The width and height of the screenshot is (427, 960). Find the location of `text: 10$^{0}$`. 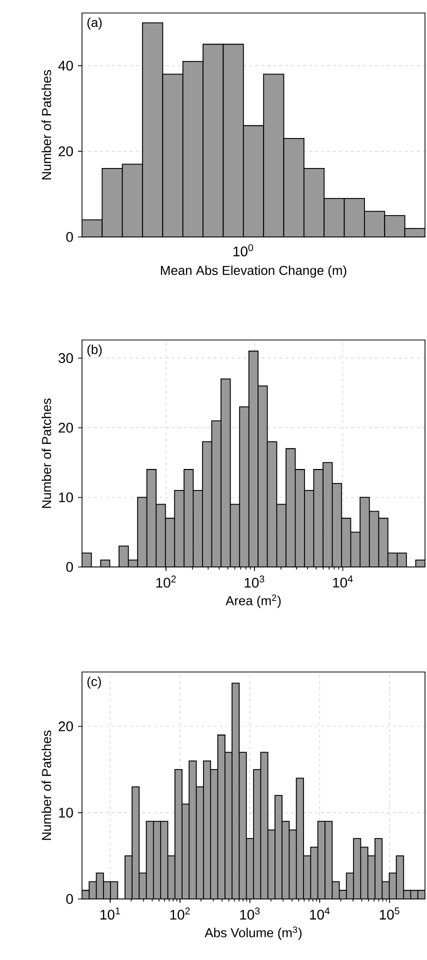

text: 10$^{0}$ is located at coordinates (244, 250).